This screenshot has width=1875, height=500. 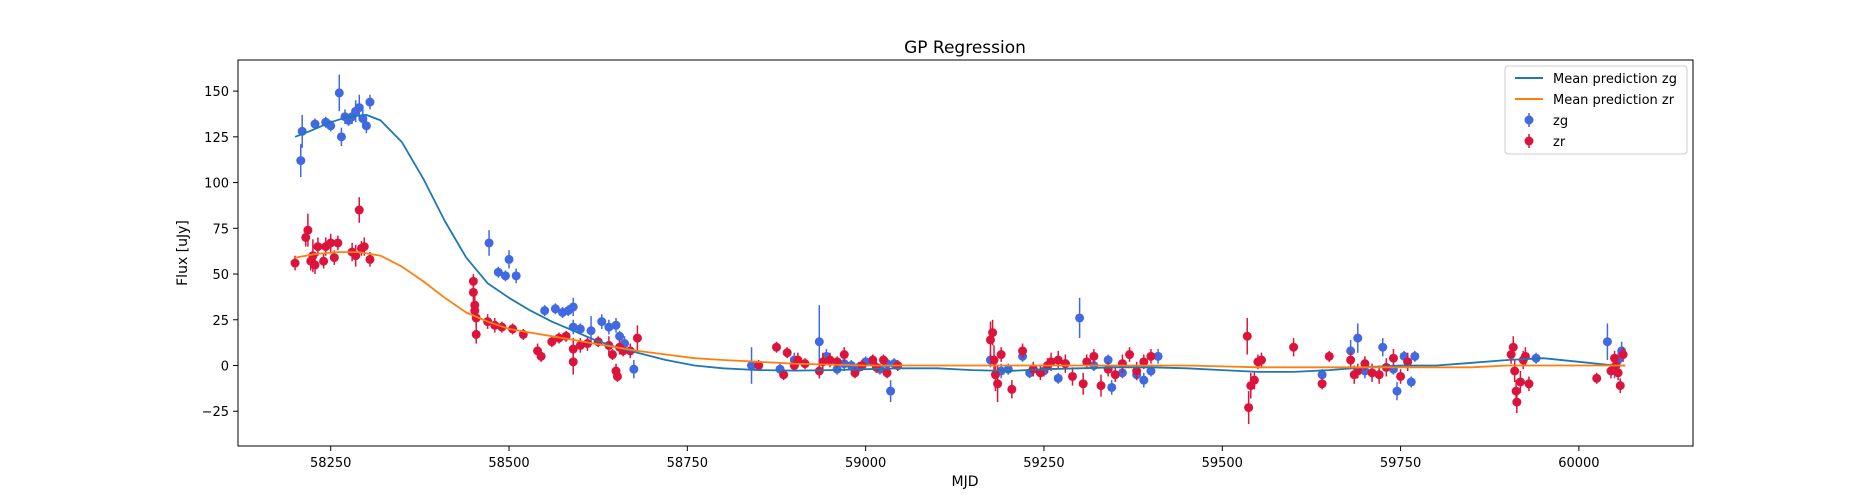 What do you see at coordinates (965, 482) in the screenshot?
I see `x-axis-label: MJD` at bounding box center [965, 482].